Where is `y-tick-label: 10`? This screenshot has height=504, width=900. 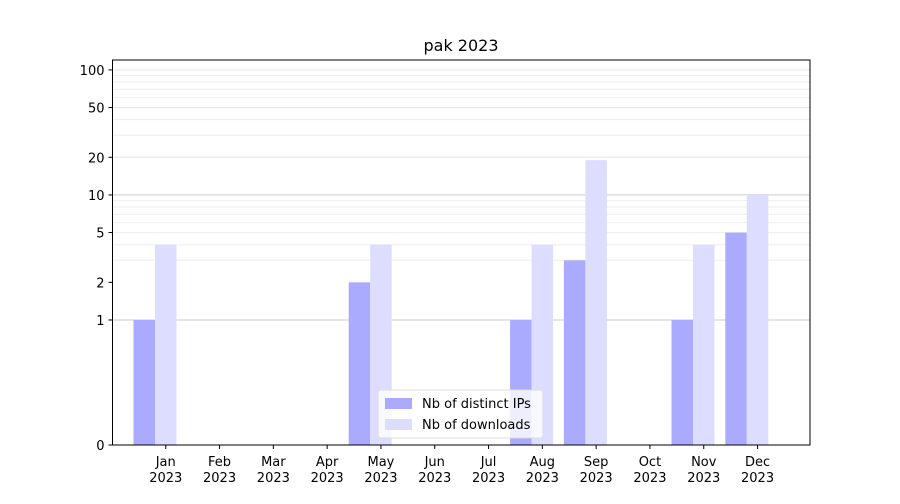
y-tick-label: 10 is located at coordinates (96, 196).